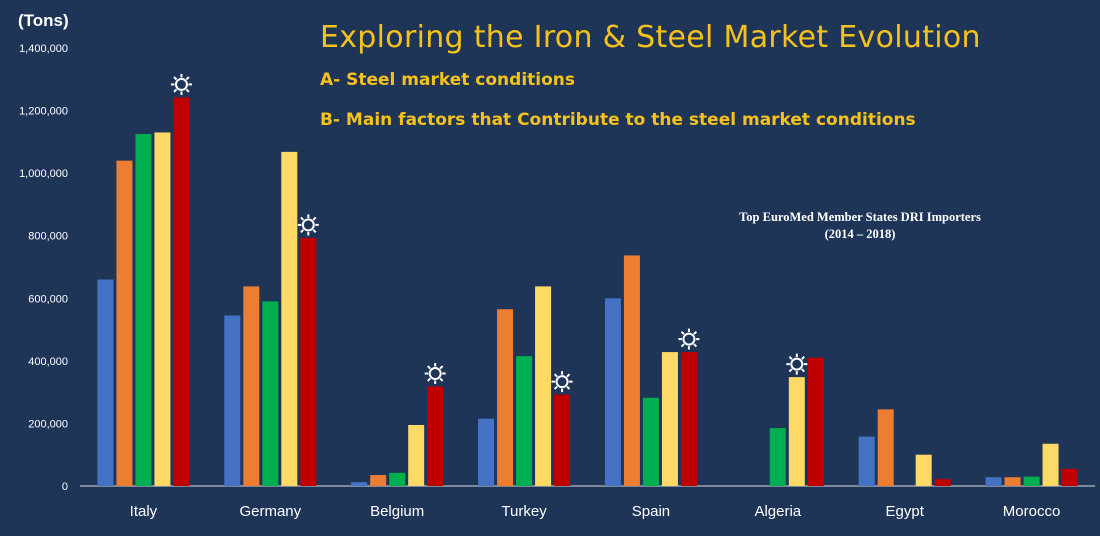  Describe the element at coordinates (860, 234) in the screenshot. I see `chart-caption-line-2: (2014 – 2018)` at that location.